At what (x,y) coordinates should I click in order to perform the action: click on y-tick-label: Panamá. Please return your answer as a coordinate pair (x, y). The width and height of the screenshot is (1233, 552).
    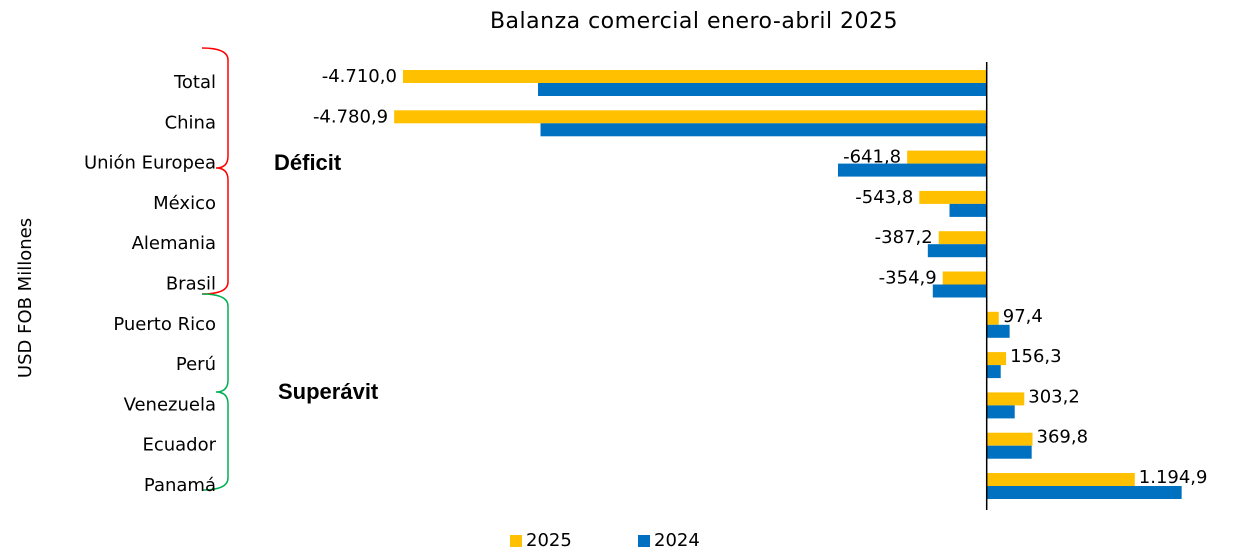
    Looking at the image, I should click on (180, 485).